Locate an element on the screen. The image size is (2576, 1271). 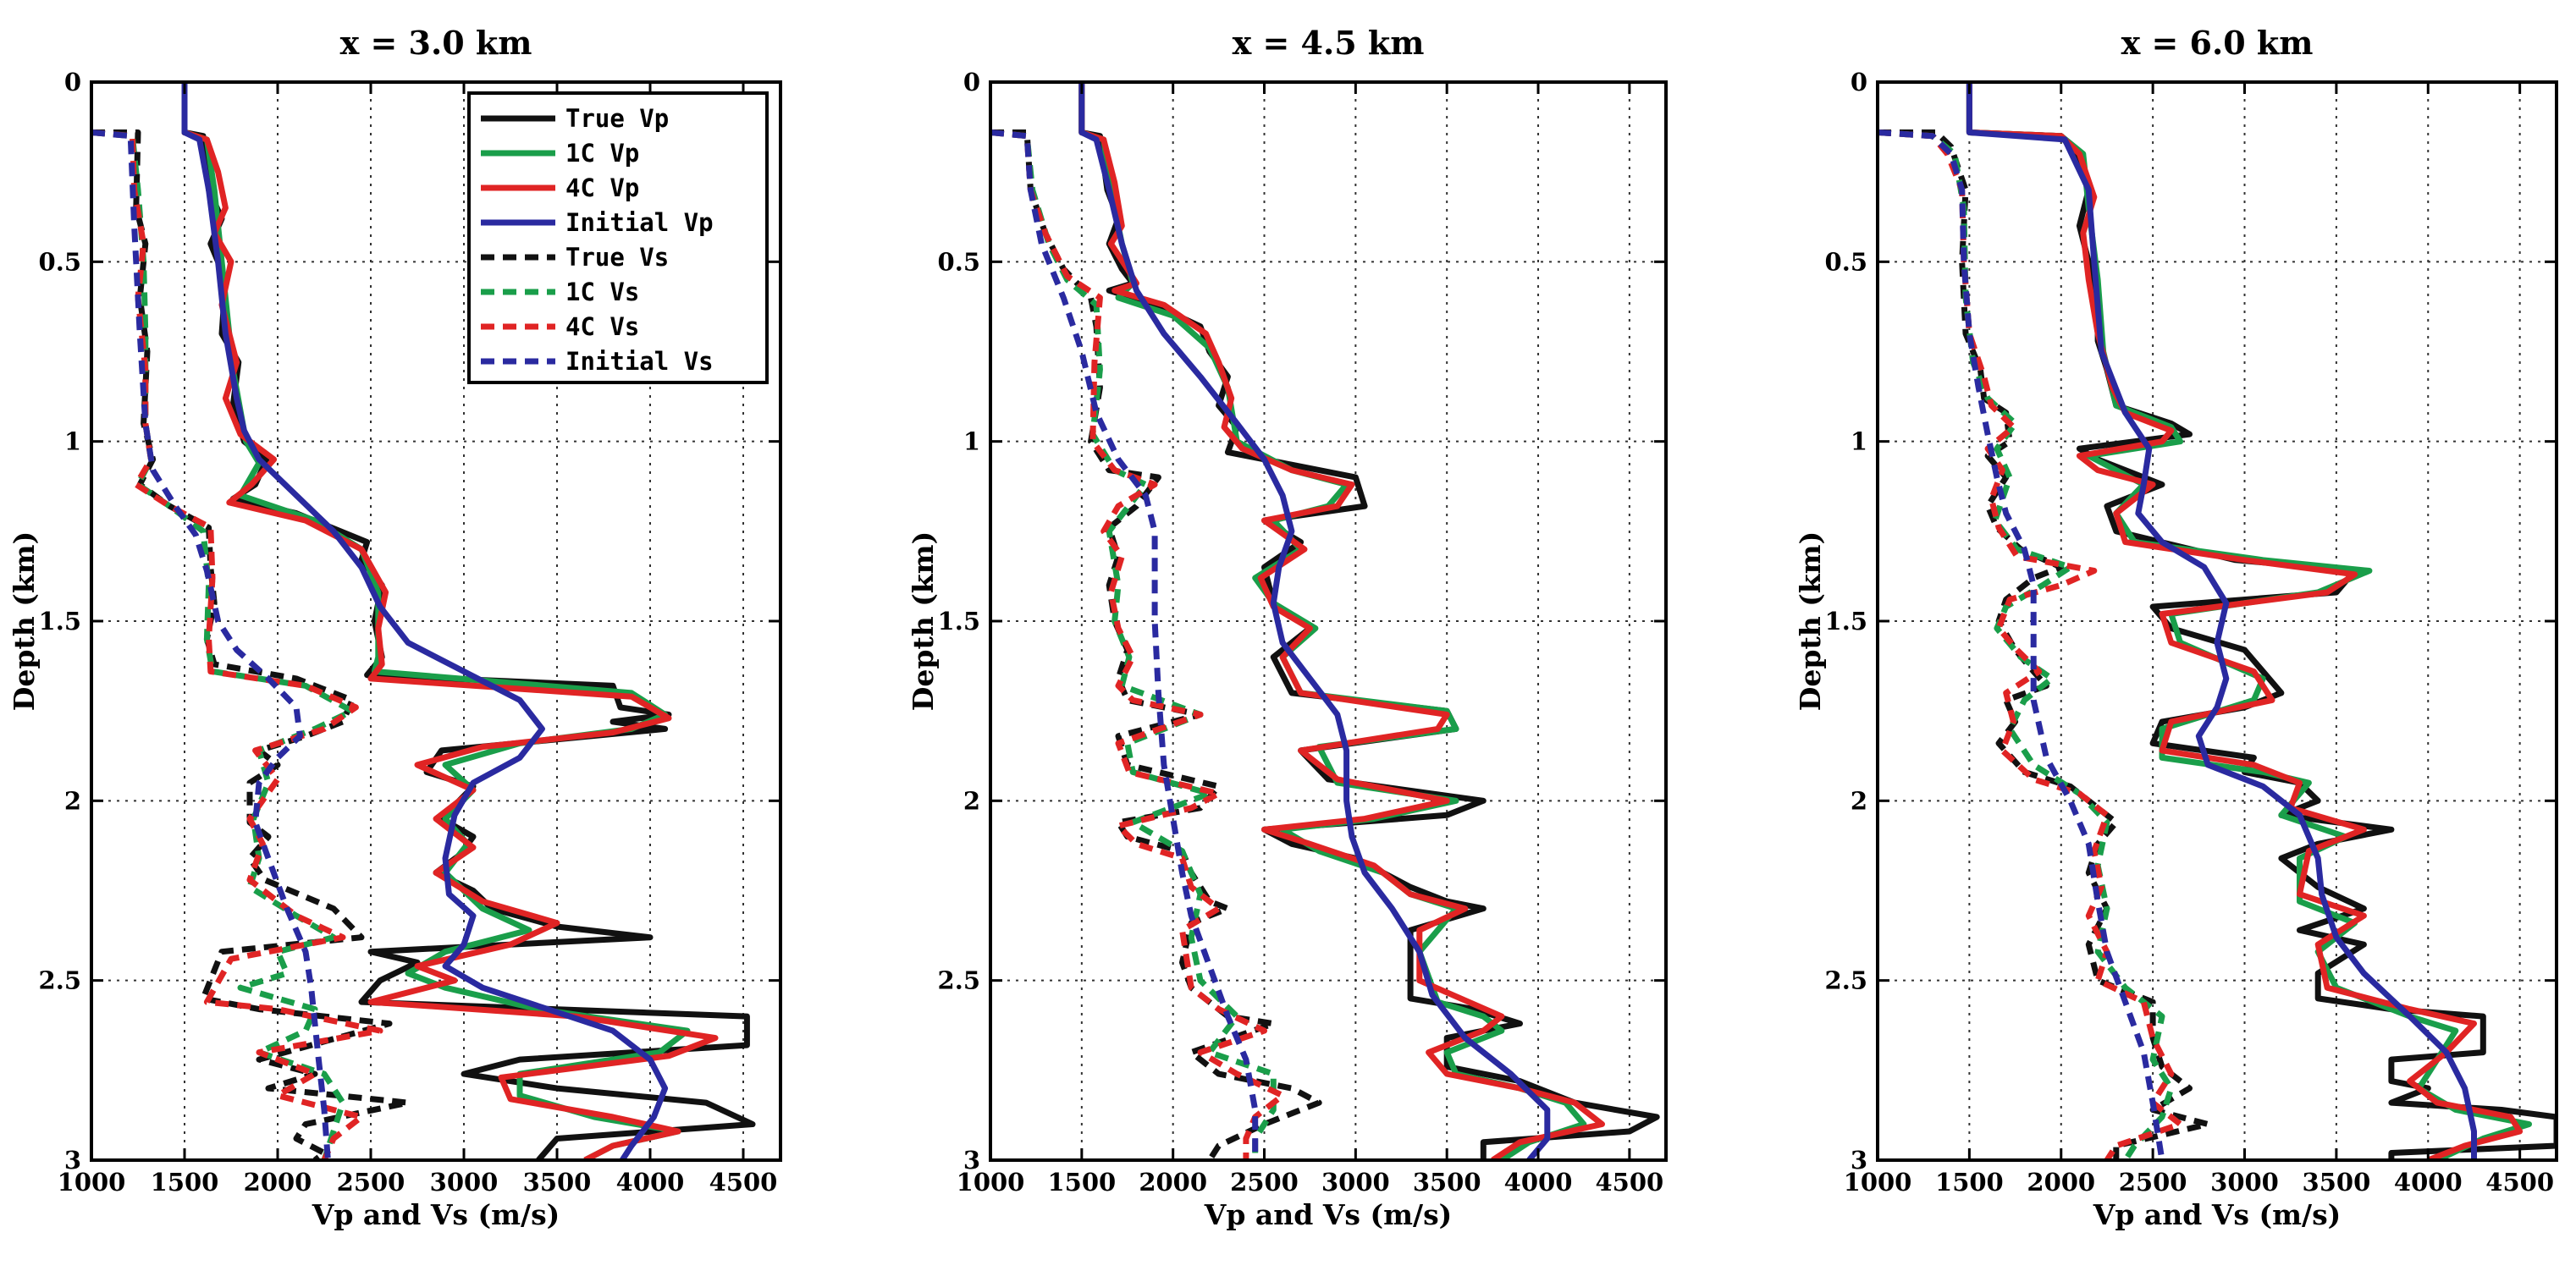
legend-label-true-vs: True Vs is located at coordinates (617, 257).